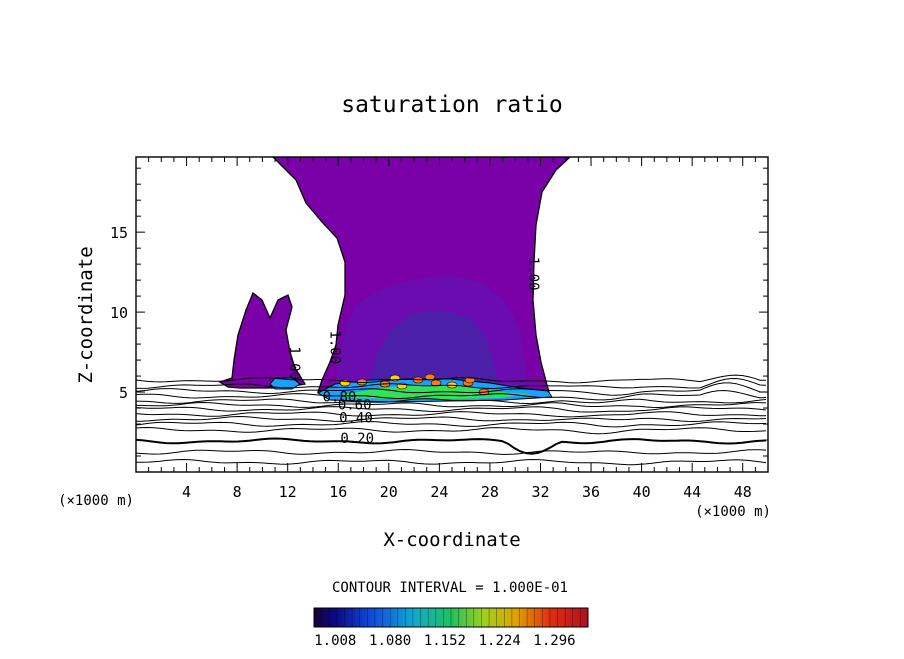  Describe the element at coordinates (389, 492) in the screenshot. I see `x-tick-label: 20` at that location.